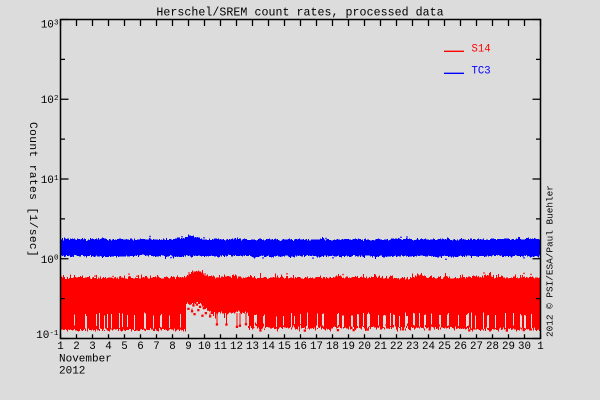  I want to click on svg-text: 30, so click(524, 347).